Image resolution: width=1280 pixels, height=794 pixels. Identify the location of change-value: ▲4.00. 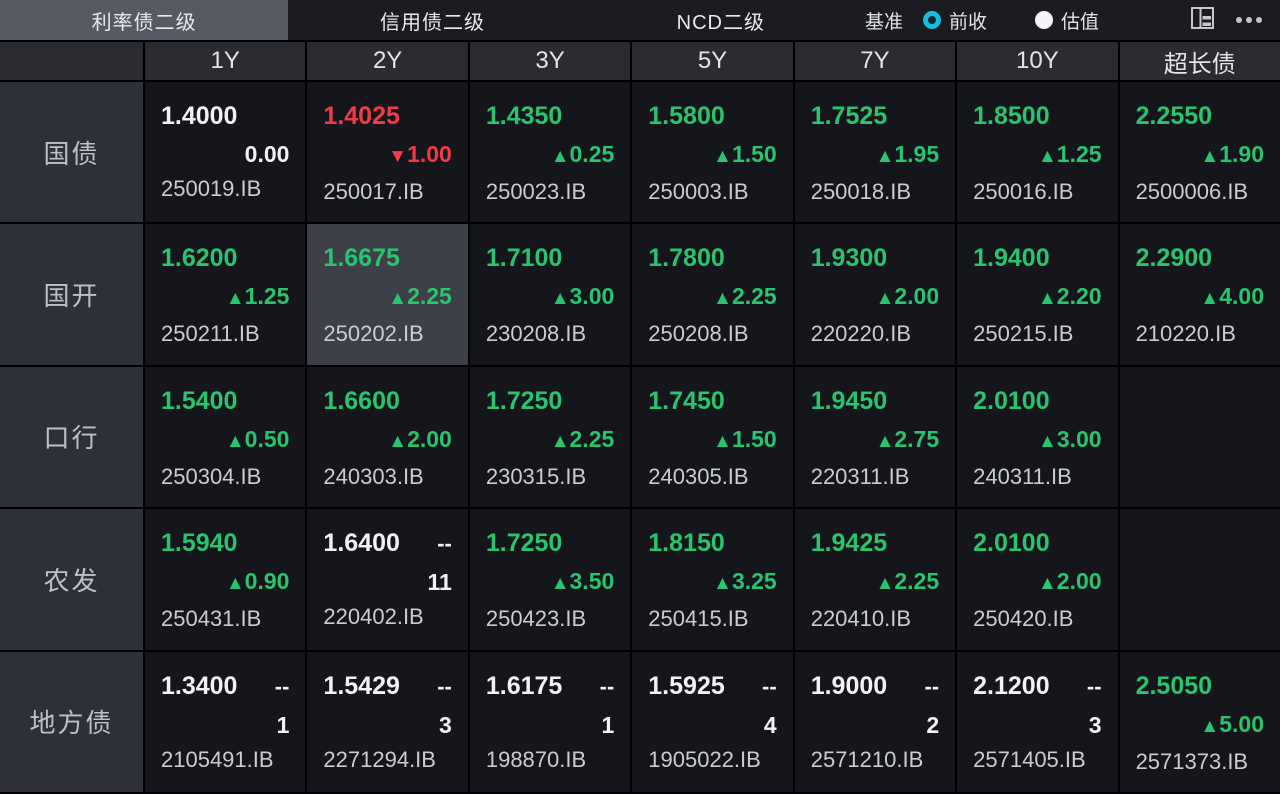
(1232, 296).